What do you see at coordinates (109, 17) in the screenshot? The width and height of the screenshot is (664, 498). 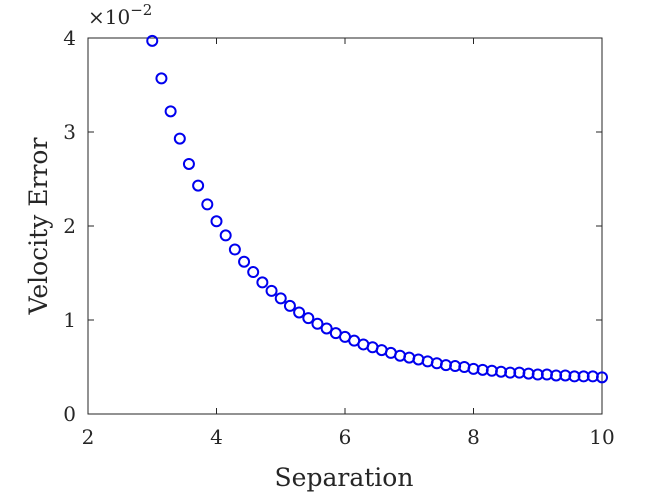 I see `y-axis-multiplier-base: ×10` at bounding box center [109, 17].